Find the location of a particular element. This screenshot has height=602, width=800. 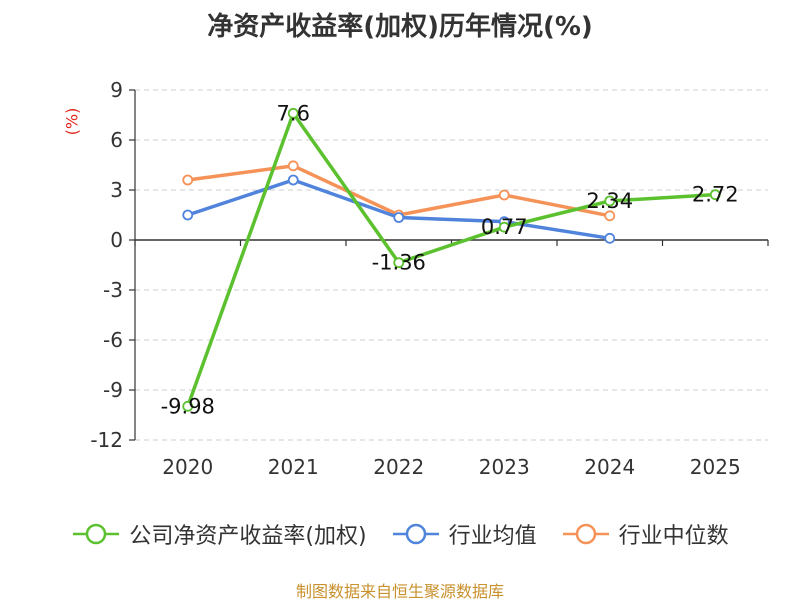

data-label: 2.34 is located at coordinates (609, 201).